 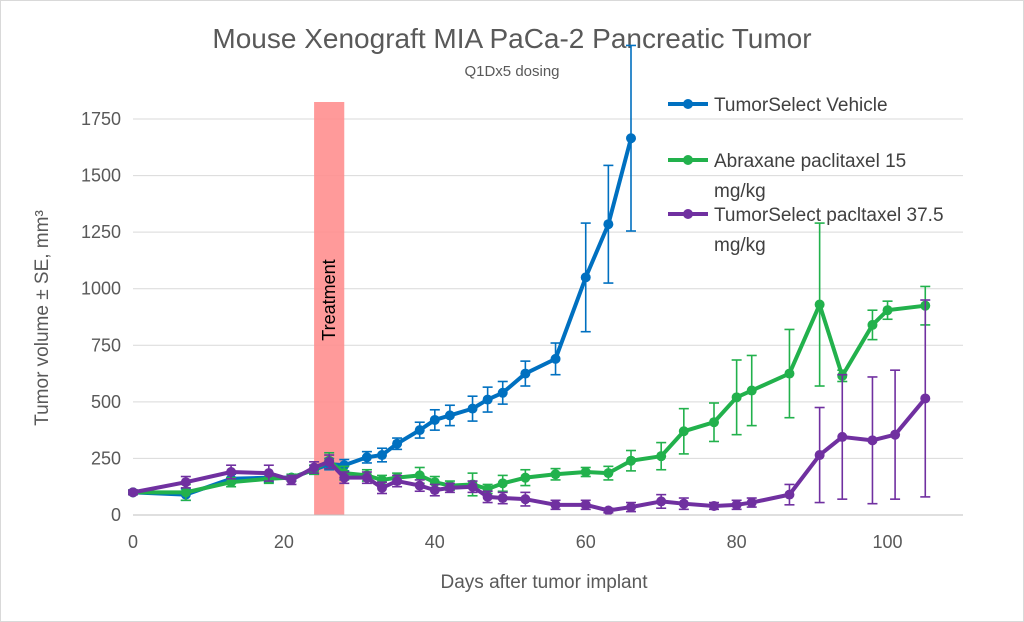 I want to click on y-tick-labels: 0 250 500 750 1000 1250 1500 1750, so click(x=101, y=317).